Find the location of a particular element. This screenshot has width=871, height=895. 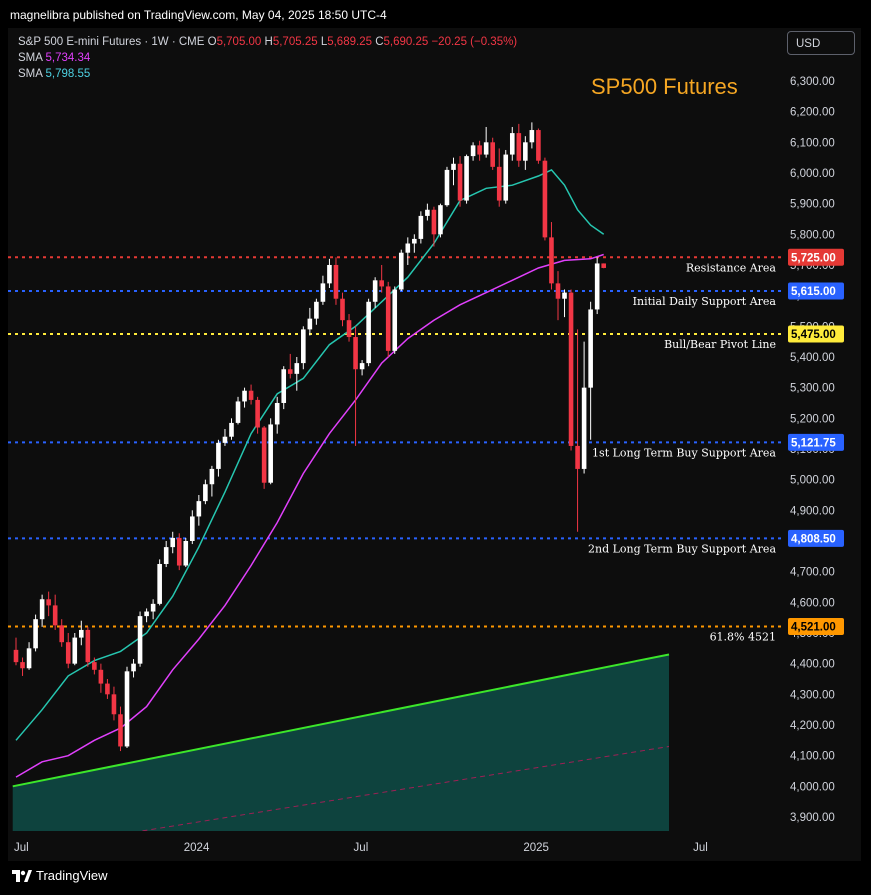

level-price-badge-0: 5,725.00 is located at coordinates (816, 257).